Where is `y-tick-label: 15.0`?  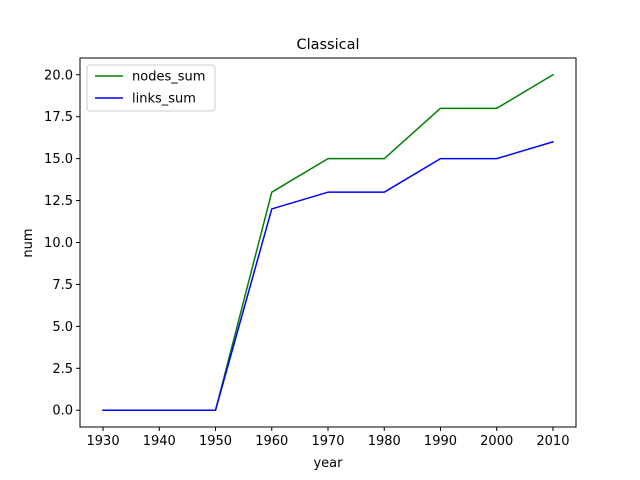
y-tick-label: 15.0 is located at coordinates (58, 159).